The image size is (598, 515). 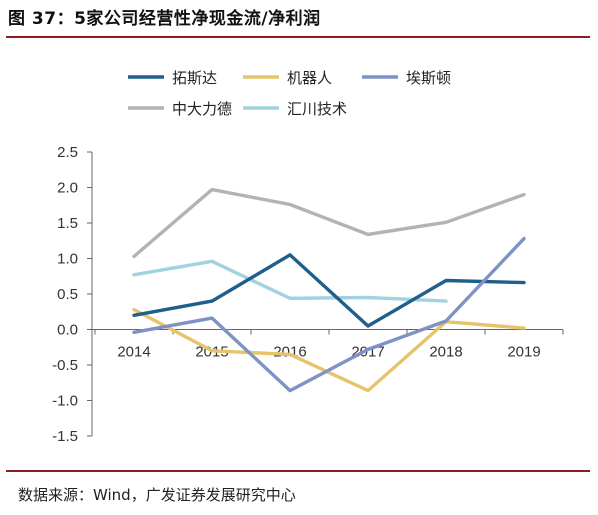 What do you see at coordinates (298, 471) in the screenshot?
I see `source-rule` at bounding box center [298, 471].